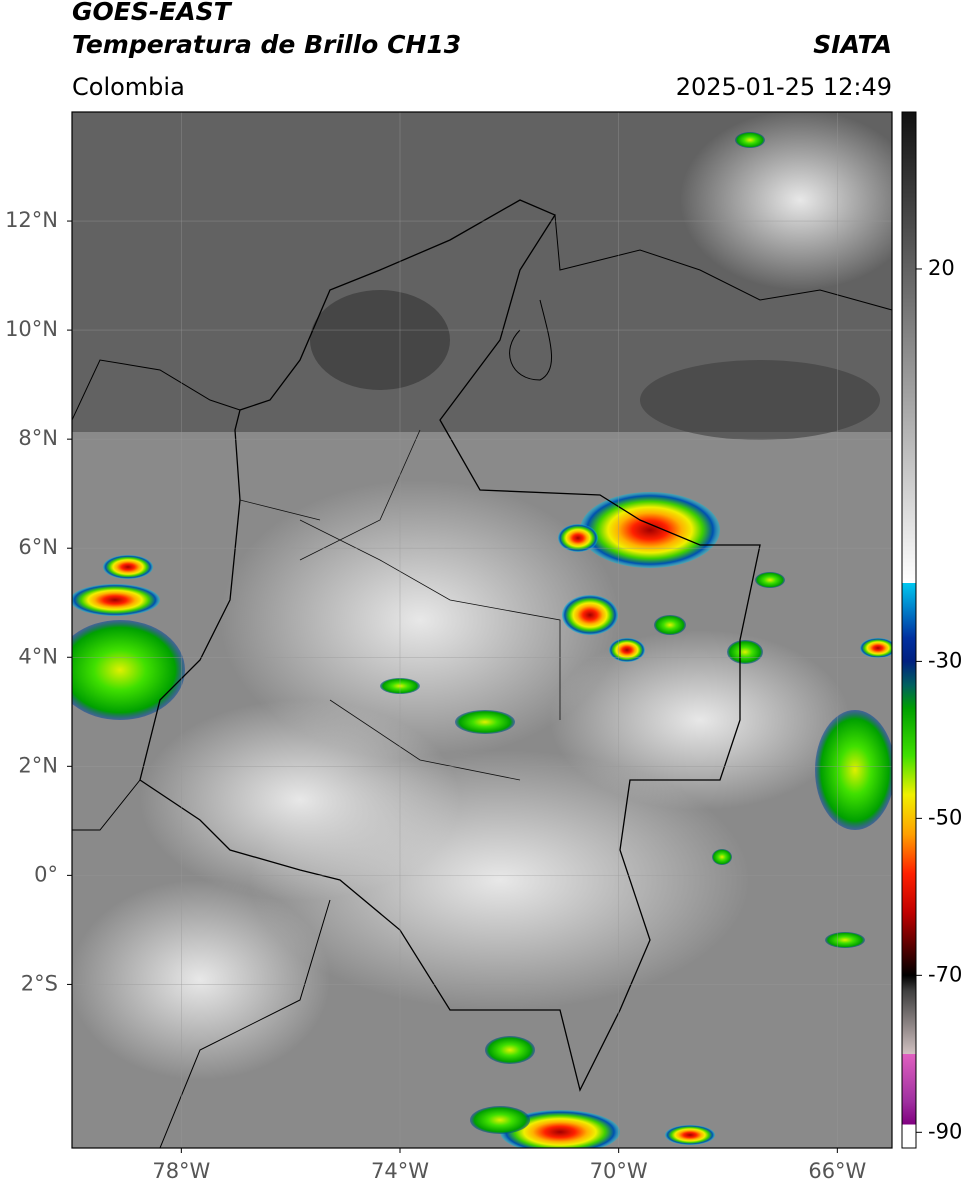 The width and height of the screenshot is (966, 1194). What do you see at coordinates (31, 329) in the screenshot?
I see `y-tick-label: 10°N` at bounding box center [31, 329].